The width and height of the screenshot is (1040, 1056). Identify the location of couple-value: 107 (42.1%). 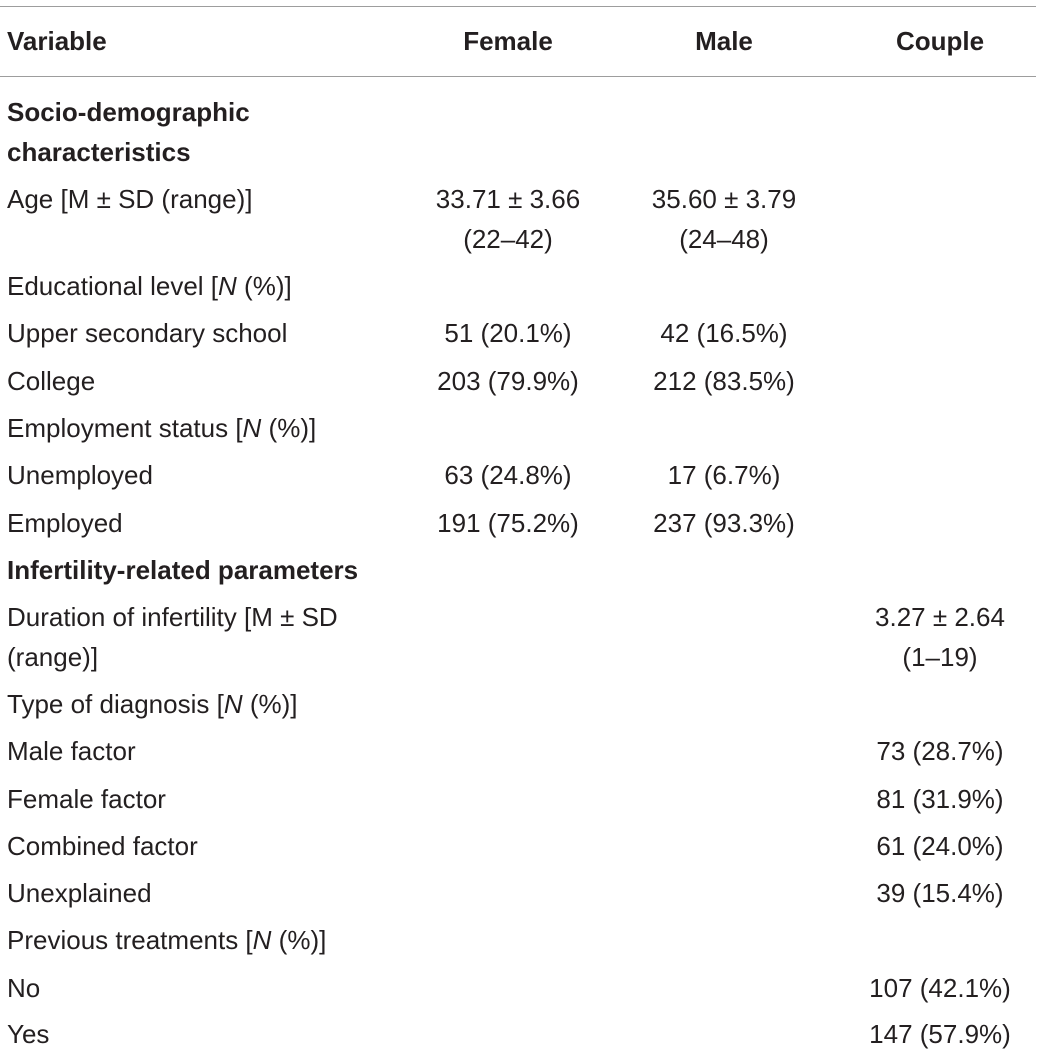
(940, 988).